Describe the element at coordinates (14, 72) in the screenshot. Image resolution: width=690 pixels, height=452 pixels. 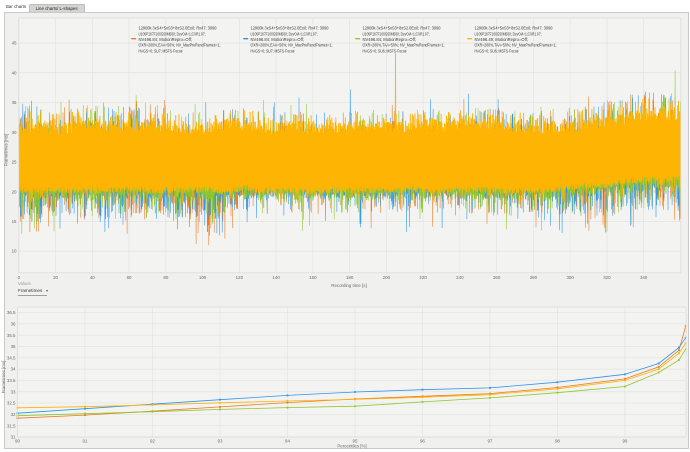
I see `y-tick-label: 40` at that location.